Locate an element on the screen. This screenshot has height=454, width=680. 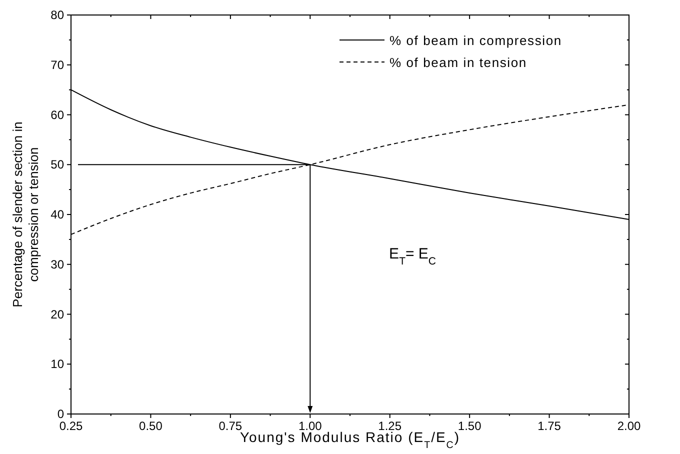
x-tick-label: 2.00 is located at coordinates (629, 426).